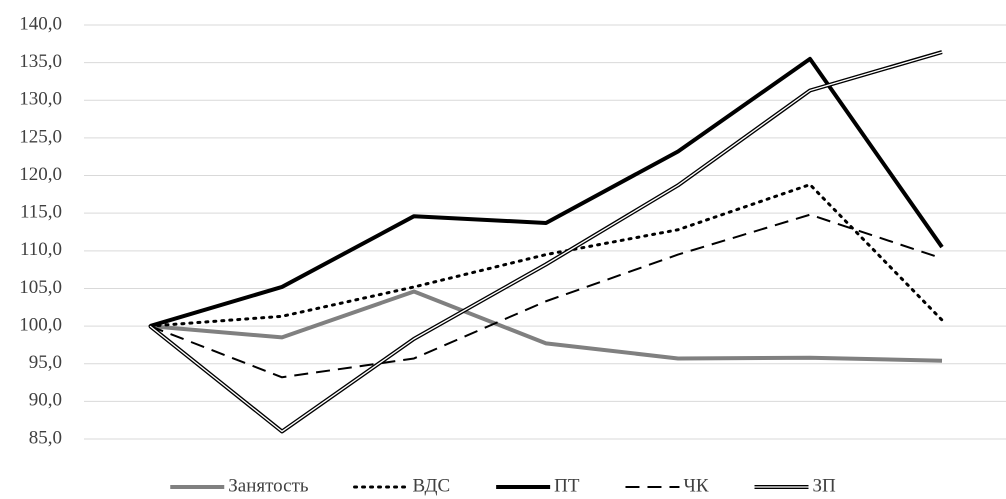 This screenshot has width=1006, height=499. Describe the element at coordinates (40, 99) in the screenshot. I see `y-tick-label: 130,0` at that location.